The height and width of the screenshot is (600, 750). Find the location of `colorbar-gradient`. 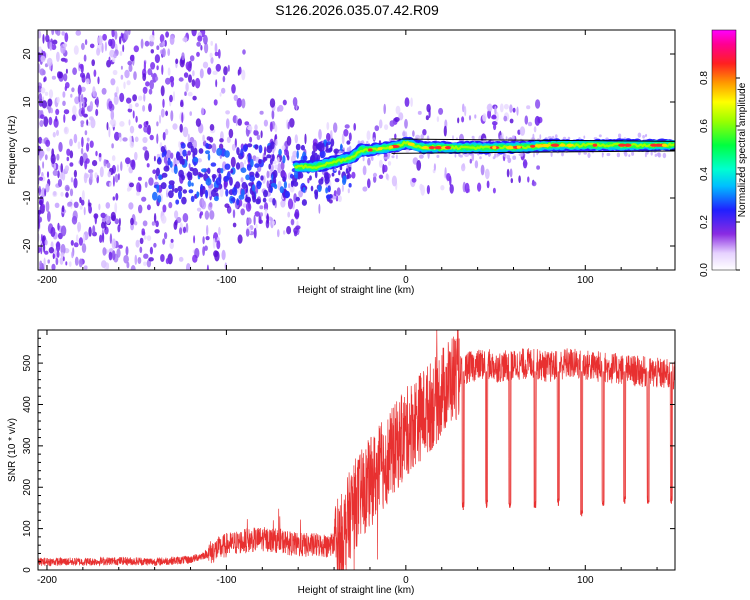

colorbar-gradient is located at coordinates (724, 150).